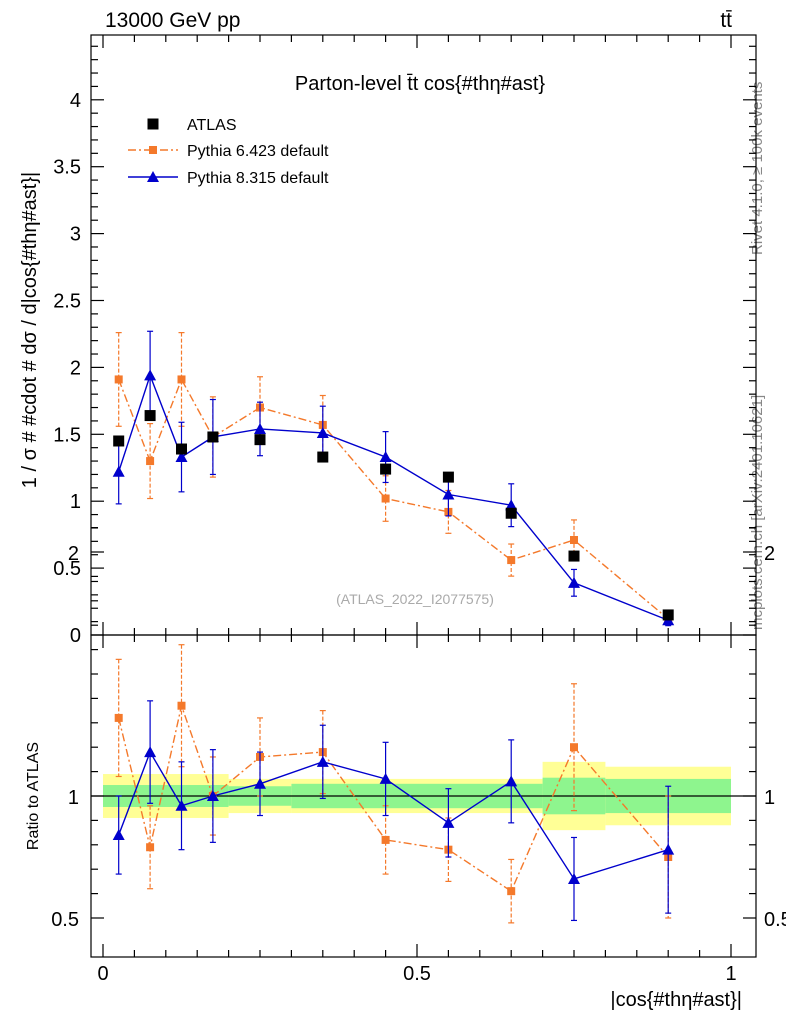 This screenshot has height=1024, width=786. I want to click on x-tick-label: 0, so click(102, 974).